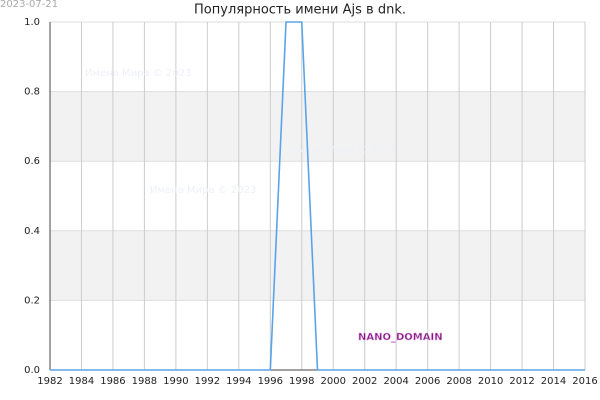 This screenshot has height=400, width=600. Describe the element at coordinates (32, 22) in the screenshot. I see `y-tick-label: 1.0` at that location.